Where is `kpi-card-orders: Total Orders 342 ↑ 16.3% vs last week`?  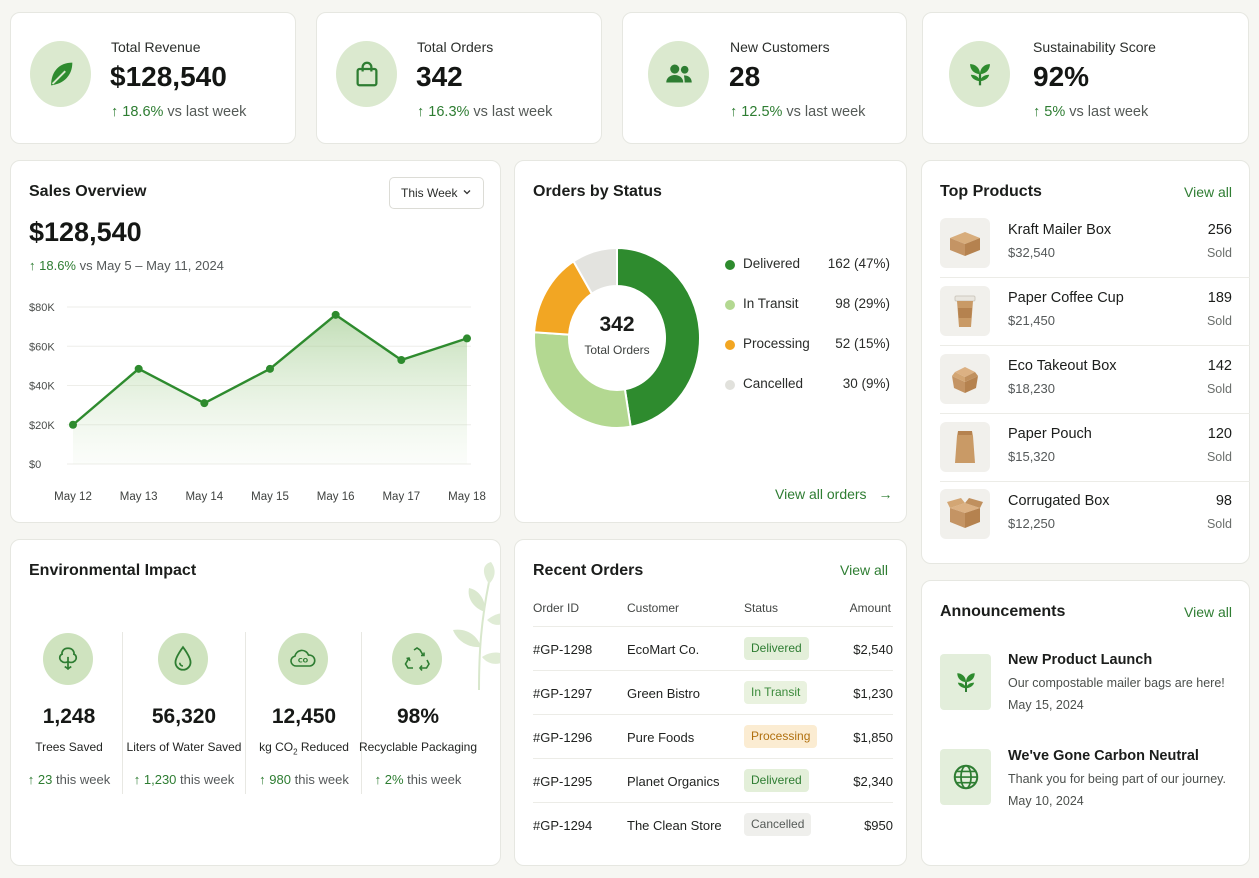 kpi-card-orders: Total Orders 342 ↑ 16.3% vs last week is located at coordinates (459, 78).